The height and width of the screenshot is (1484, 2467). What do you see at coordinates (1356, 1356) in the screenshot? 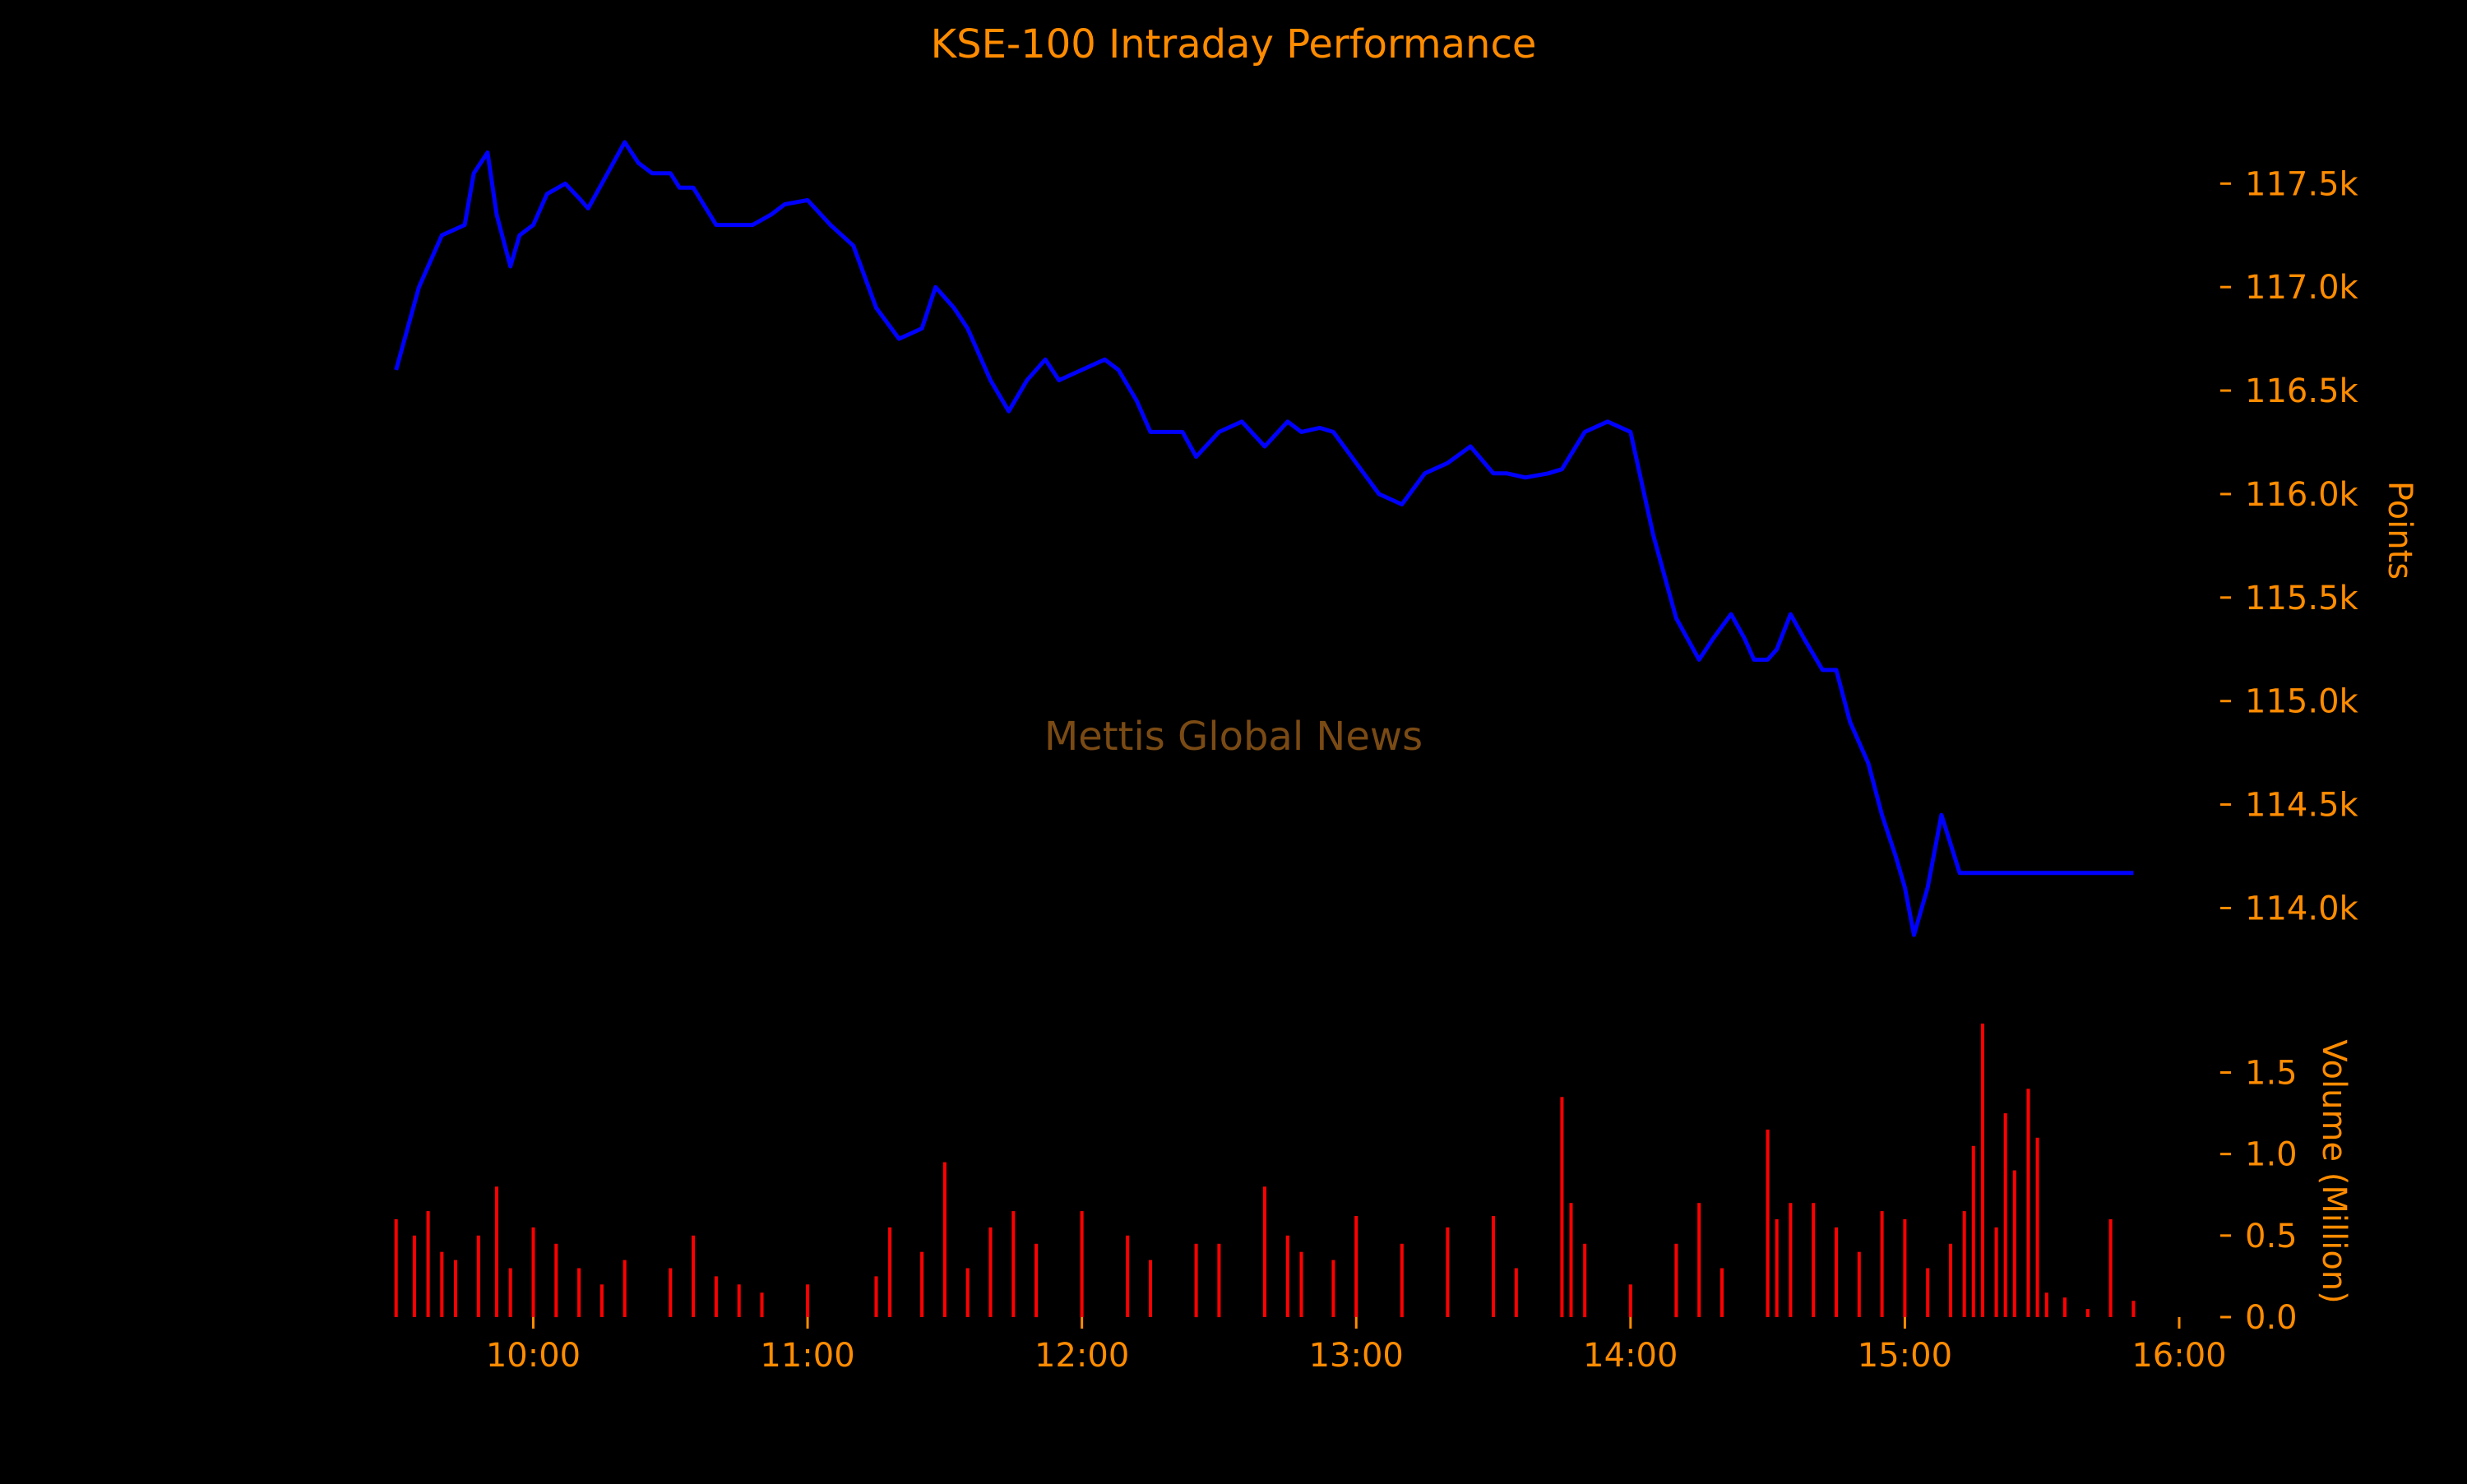
I see `time-tick-label: 13:00` at bounding box center [1356, 1356].